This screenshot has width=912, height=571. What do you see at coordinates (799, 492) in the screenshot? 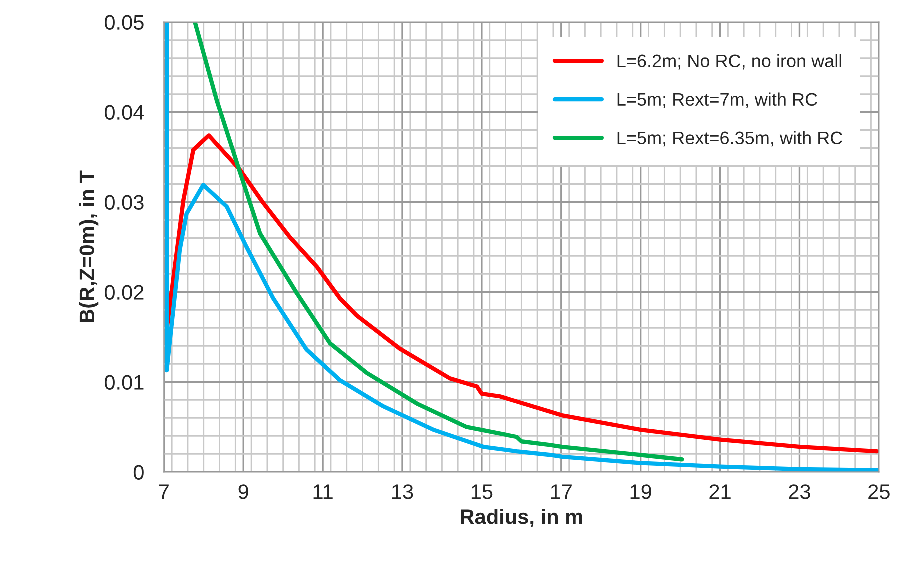
I see `x-tick-label: 23` at bounding box center [799, 492].